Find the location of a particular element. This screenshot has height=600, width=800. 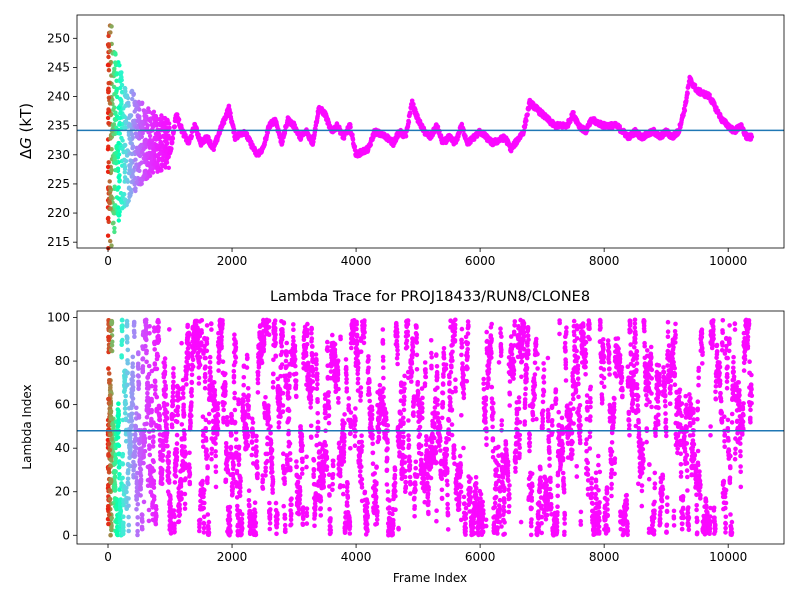

y-tick-label: 225 is located at coordinates (58, 184).